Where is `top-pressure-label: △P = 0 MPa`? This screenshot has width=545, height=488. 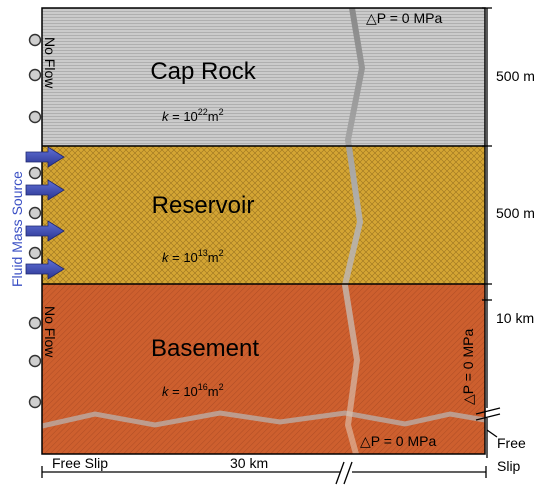 top-pressure-label: △P = 0 MPa is located at coordinates (404, 18).